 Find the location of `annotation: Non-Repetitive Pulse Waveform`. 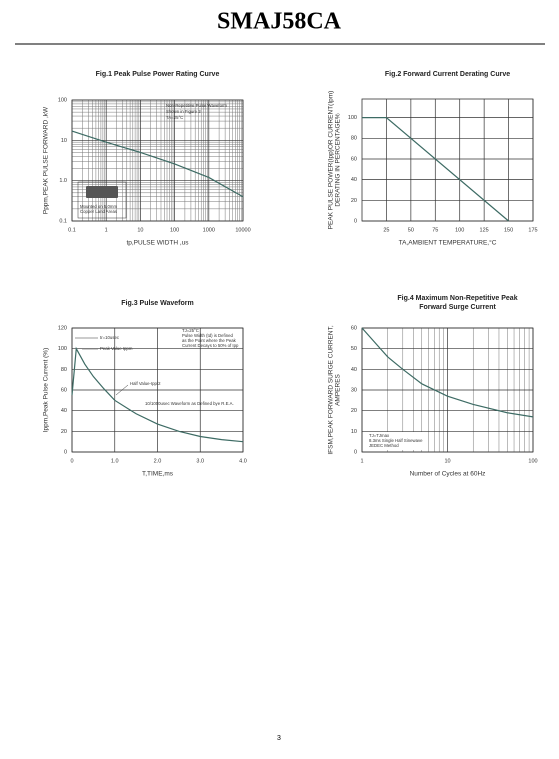

annotation: Non-Repetitive Pulse Waveform is located at coordinates (196, 105).